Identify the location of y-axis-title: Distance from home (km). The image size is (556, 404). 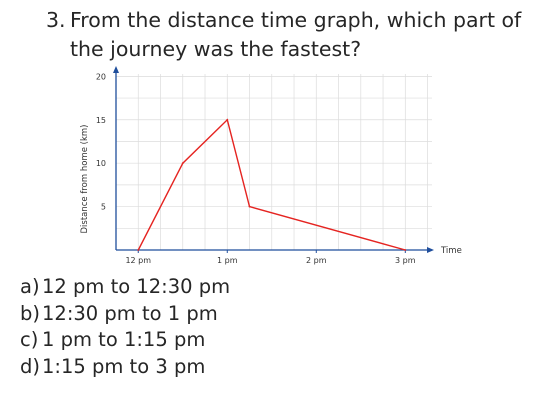
(85, 179).